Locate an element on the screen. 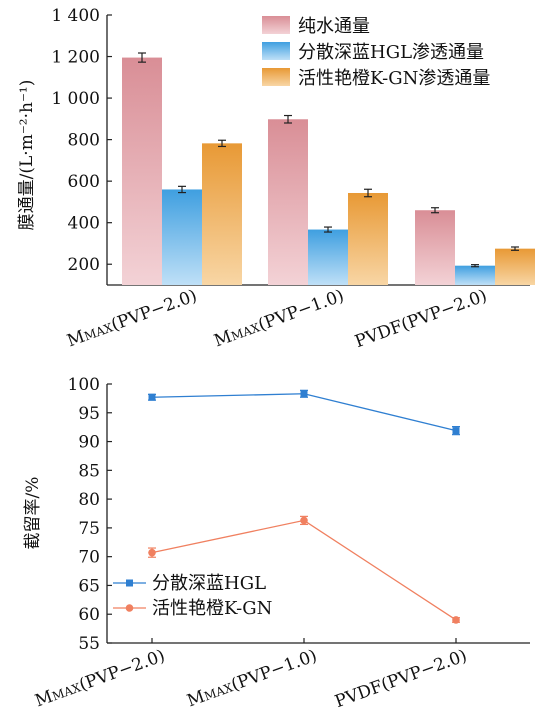 This screenshot has height=725, width=541. line-x-tick-label: PVDF(PVP−2.0) is located at coordinates (400, 679).